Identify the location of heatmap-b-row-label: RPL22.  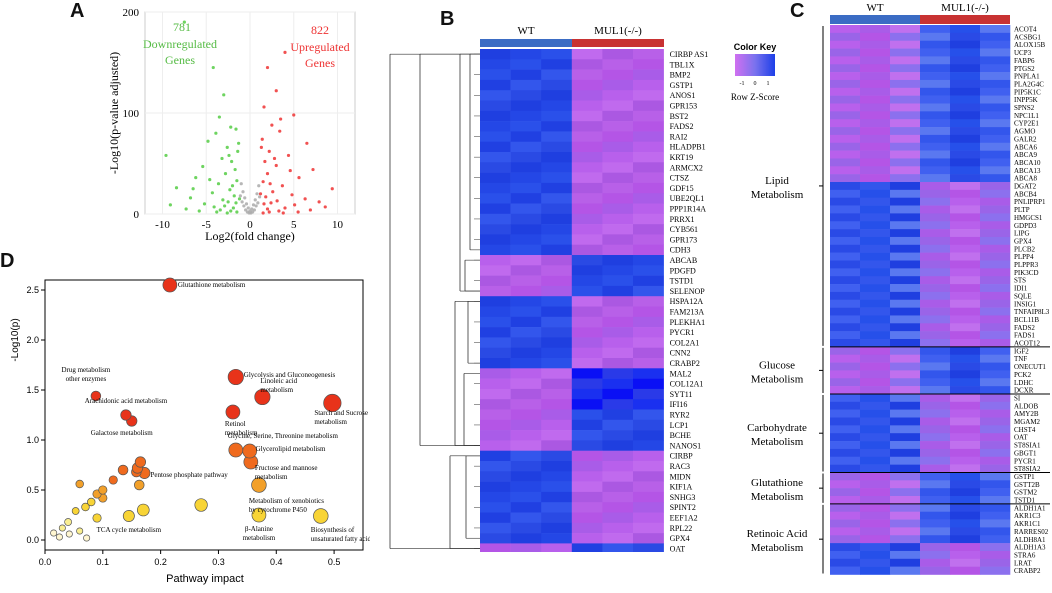
(681, 528).